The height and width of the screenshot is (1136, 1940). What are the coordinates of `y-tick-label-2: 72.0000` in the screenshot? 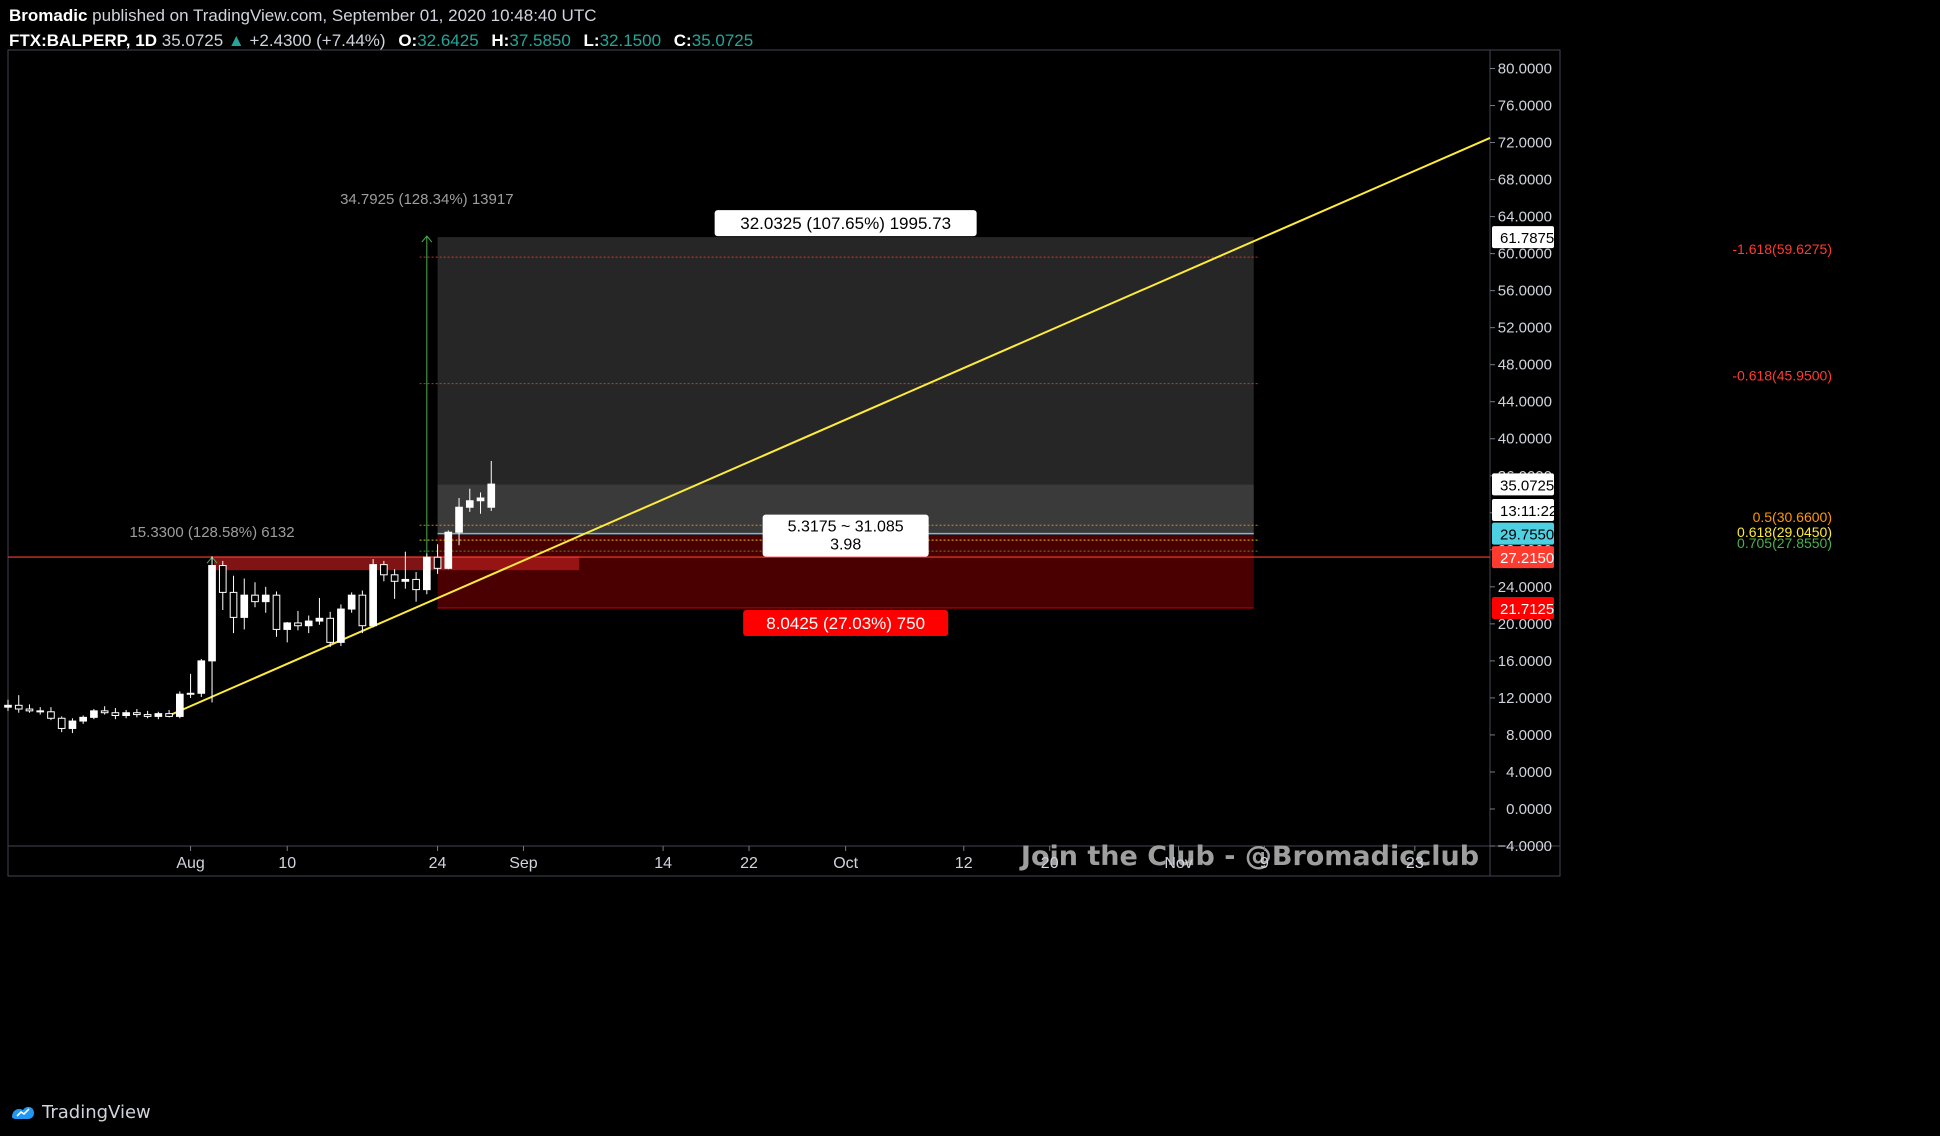 It's located at (1525, 143).